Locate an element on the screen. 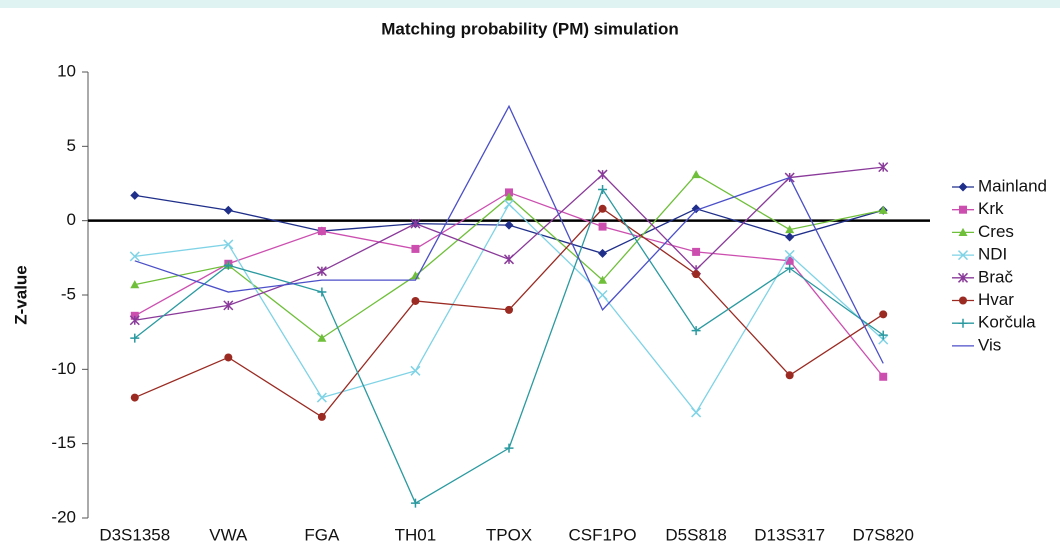 This screenshot has height=550, width=1060. x-tick-label: VWA is located at coordinates (228, 534).